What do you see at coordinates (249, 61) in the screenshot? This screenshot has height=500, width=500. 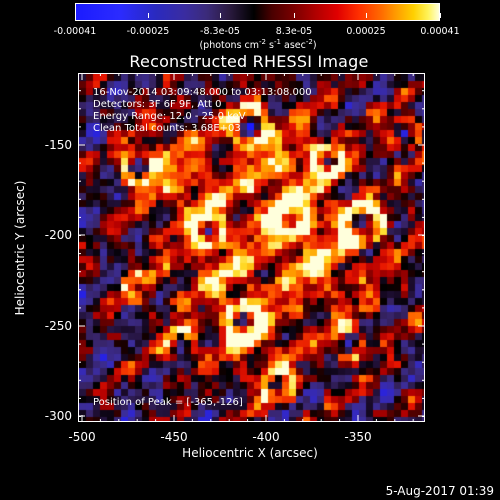 I see `image-title: Reconstructed RHESSI Image` at bounding box center [249, 61].